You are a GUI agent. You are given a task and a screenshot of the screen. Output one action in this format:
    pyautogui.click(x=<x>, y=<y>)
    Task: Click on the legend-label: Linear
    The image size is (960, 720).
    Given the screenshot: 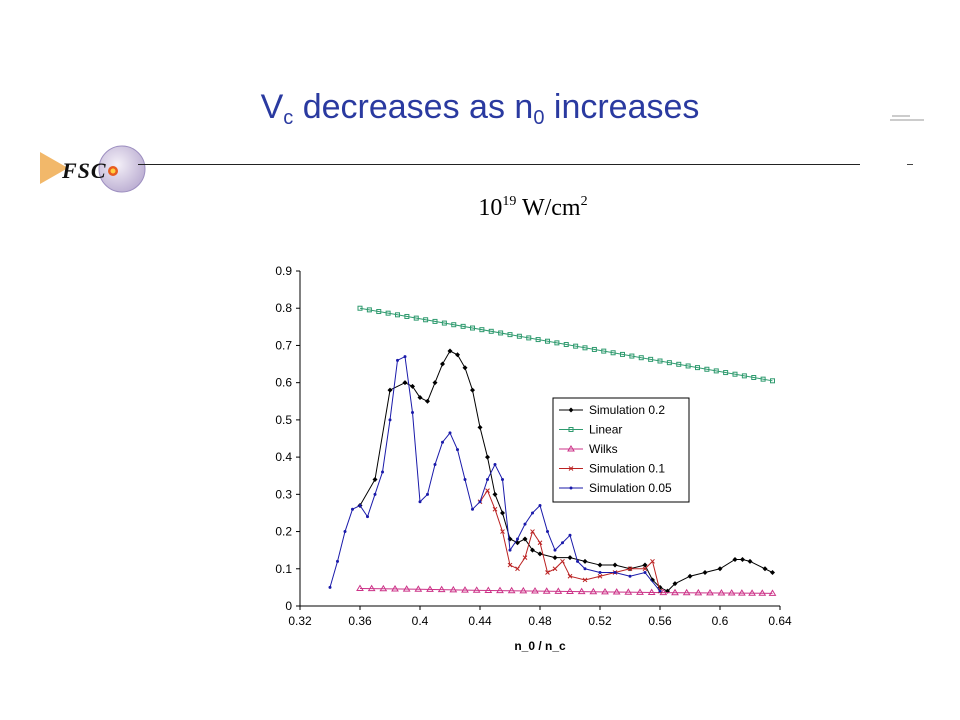 What is the action you would take?
    pyautogui.click(x=605, y=430)
    